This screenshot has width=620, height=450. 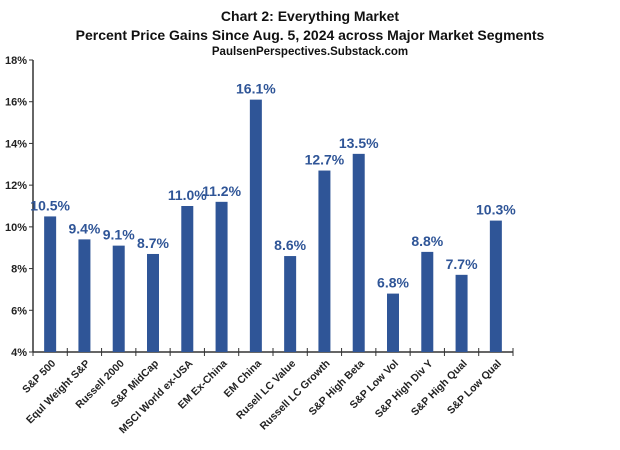 What do you see at coordinates (393, 283) in the screenshot?
I see `data-label: 6.8%` at bounding box center [393, 283].